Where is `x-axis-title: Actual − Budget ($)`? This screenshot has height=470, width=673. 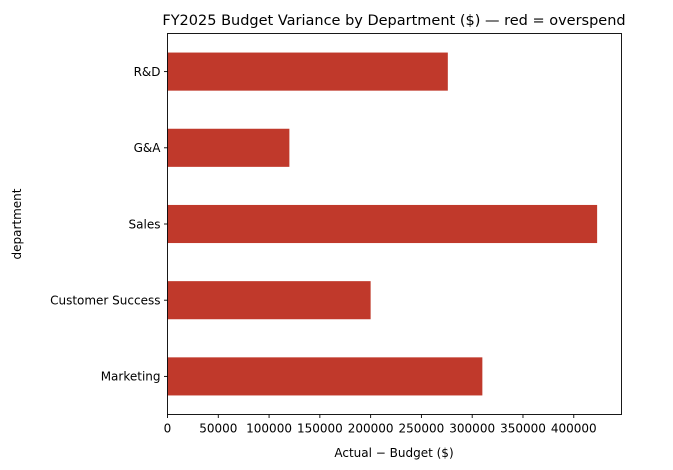 x-axis-title: Actual − Budget ($) is located at coordinates (393, 453).